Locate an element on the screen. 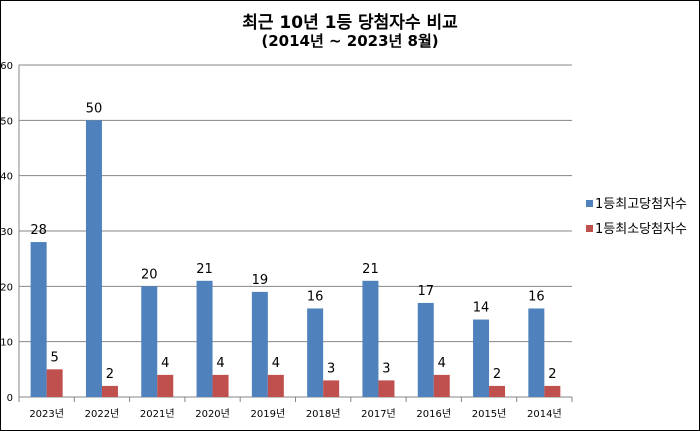  legend-label: 1등최고당첨자수 is located at coordinates (641, 204).